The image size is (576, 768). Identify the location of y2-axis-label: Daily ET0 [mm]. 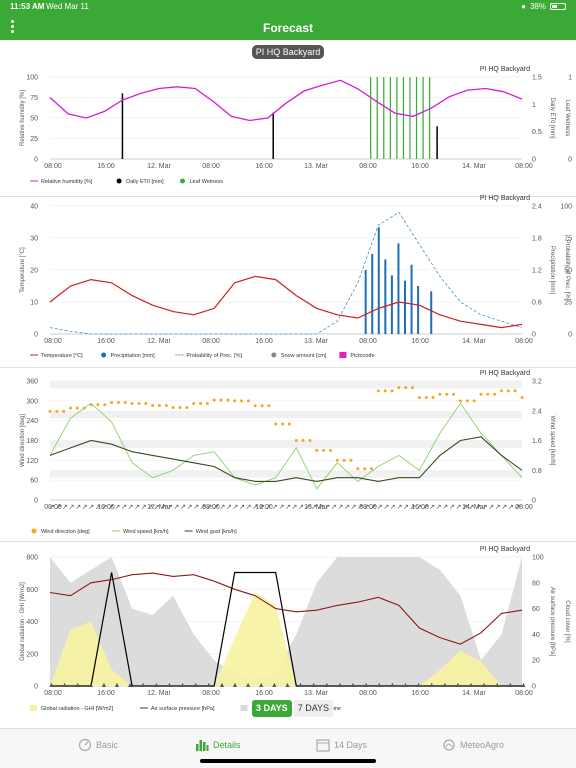
(552, 117).